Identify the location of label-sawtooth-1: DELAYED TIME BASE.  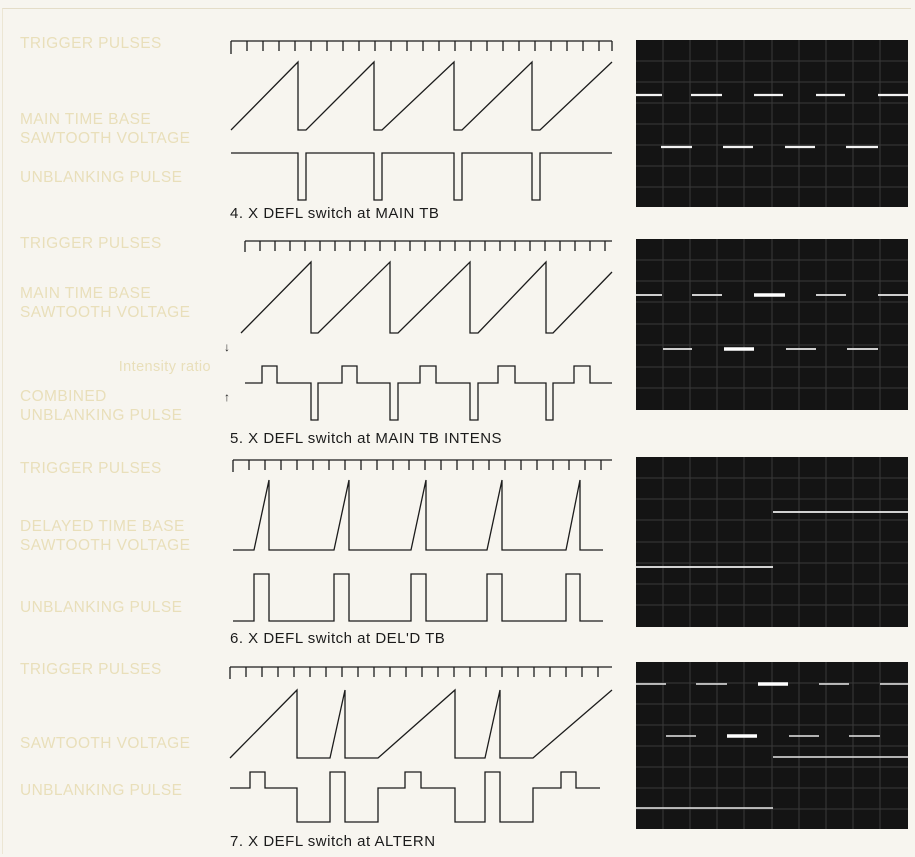
(102, 526).